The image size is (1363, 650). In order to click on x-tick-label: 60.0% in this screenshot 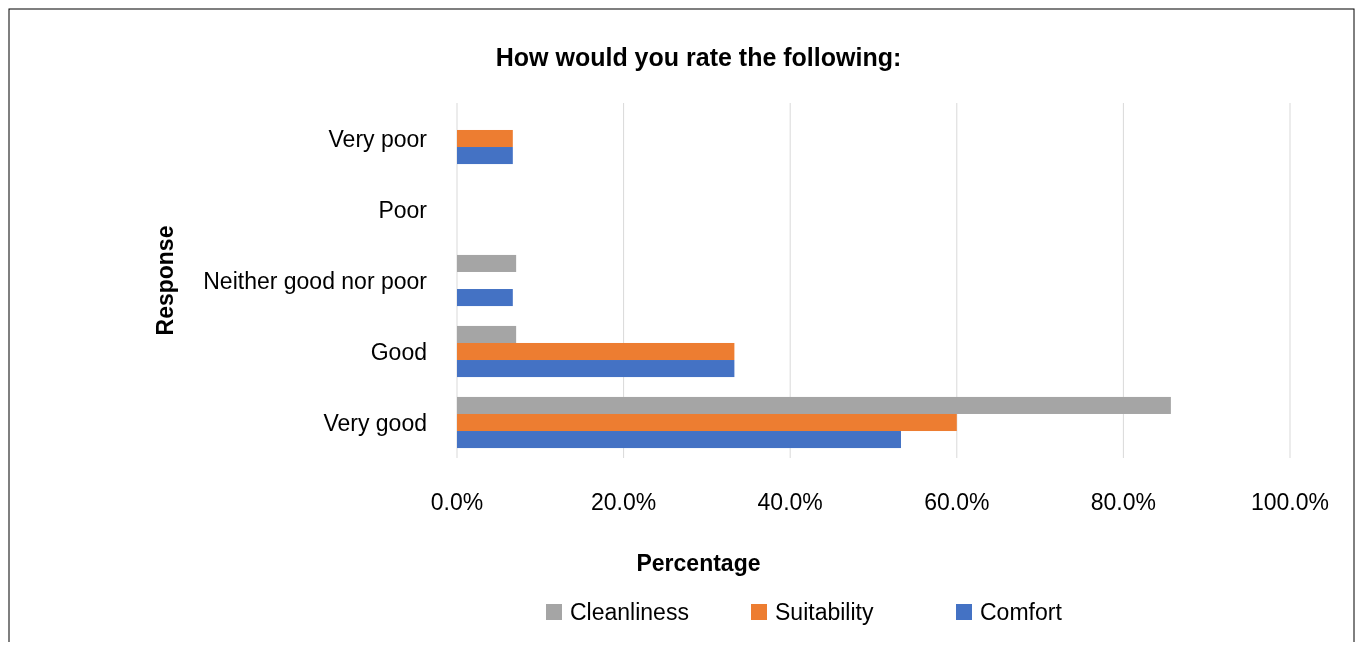, I will do `click(957, 502)`.